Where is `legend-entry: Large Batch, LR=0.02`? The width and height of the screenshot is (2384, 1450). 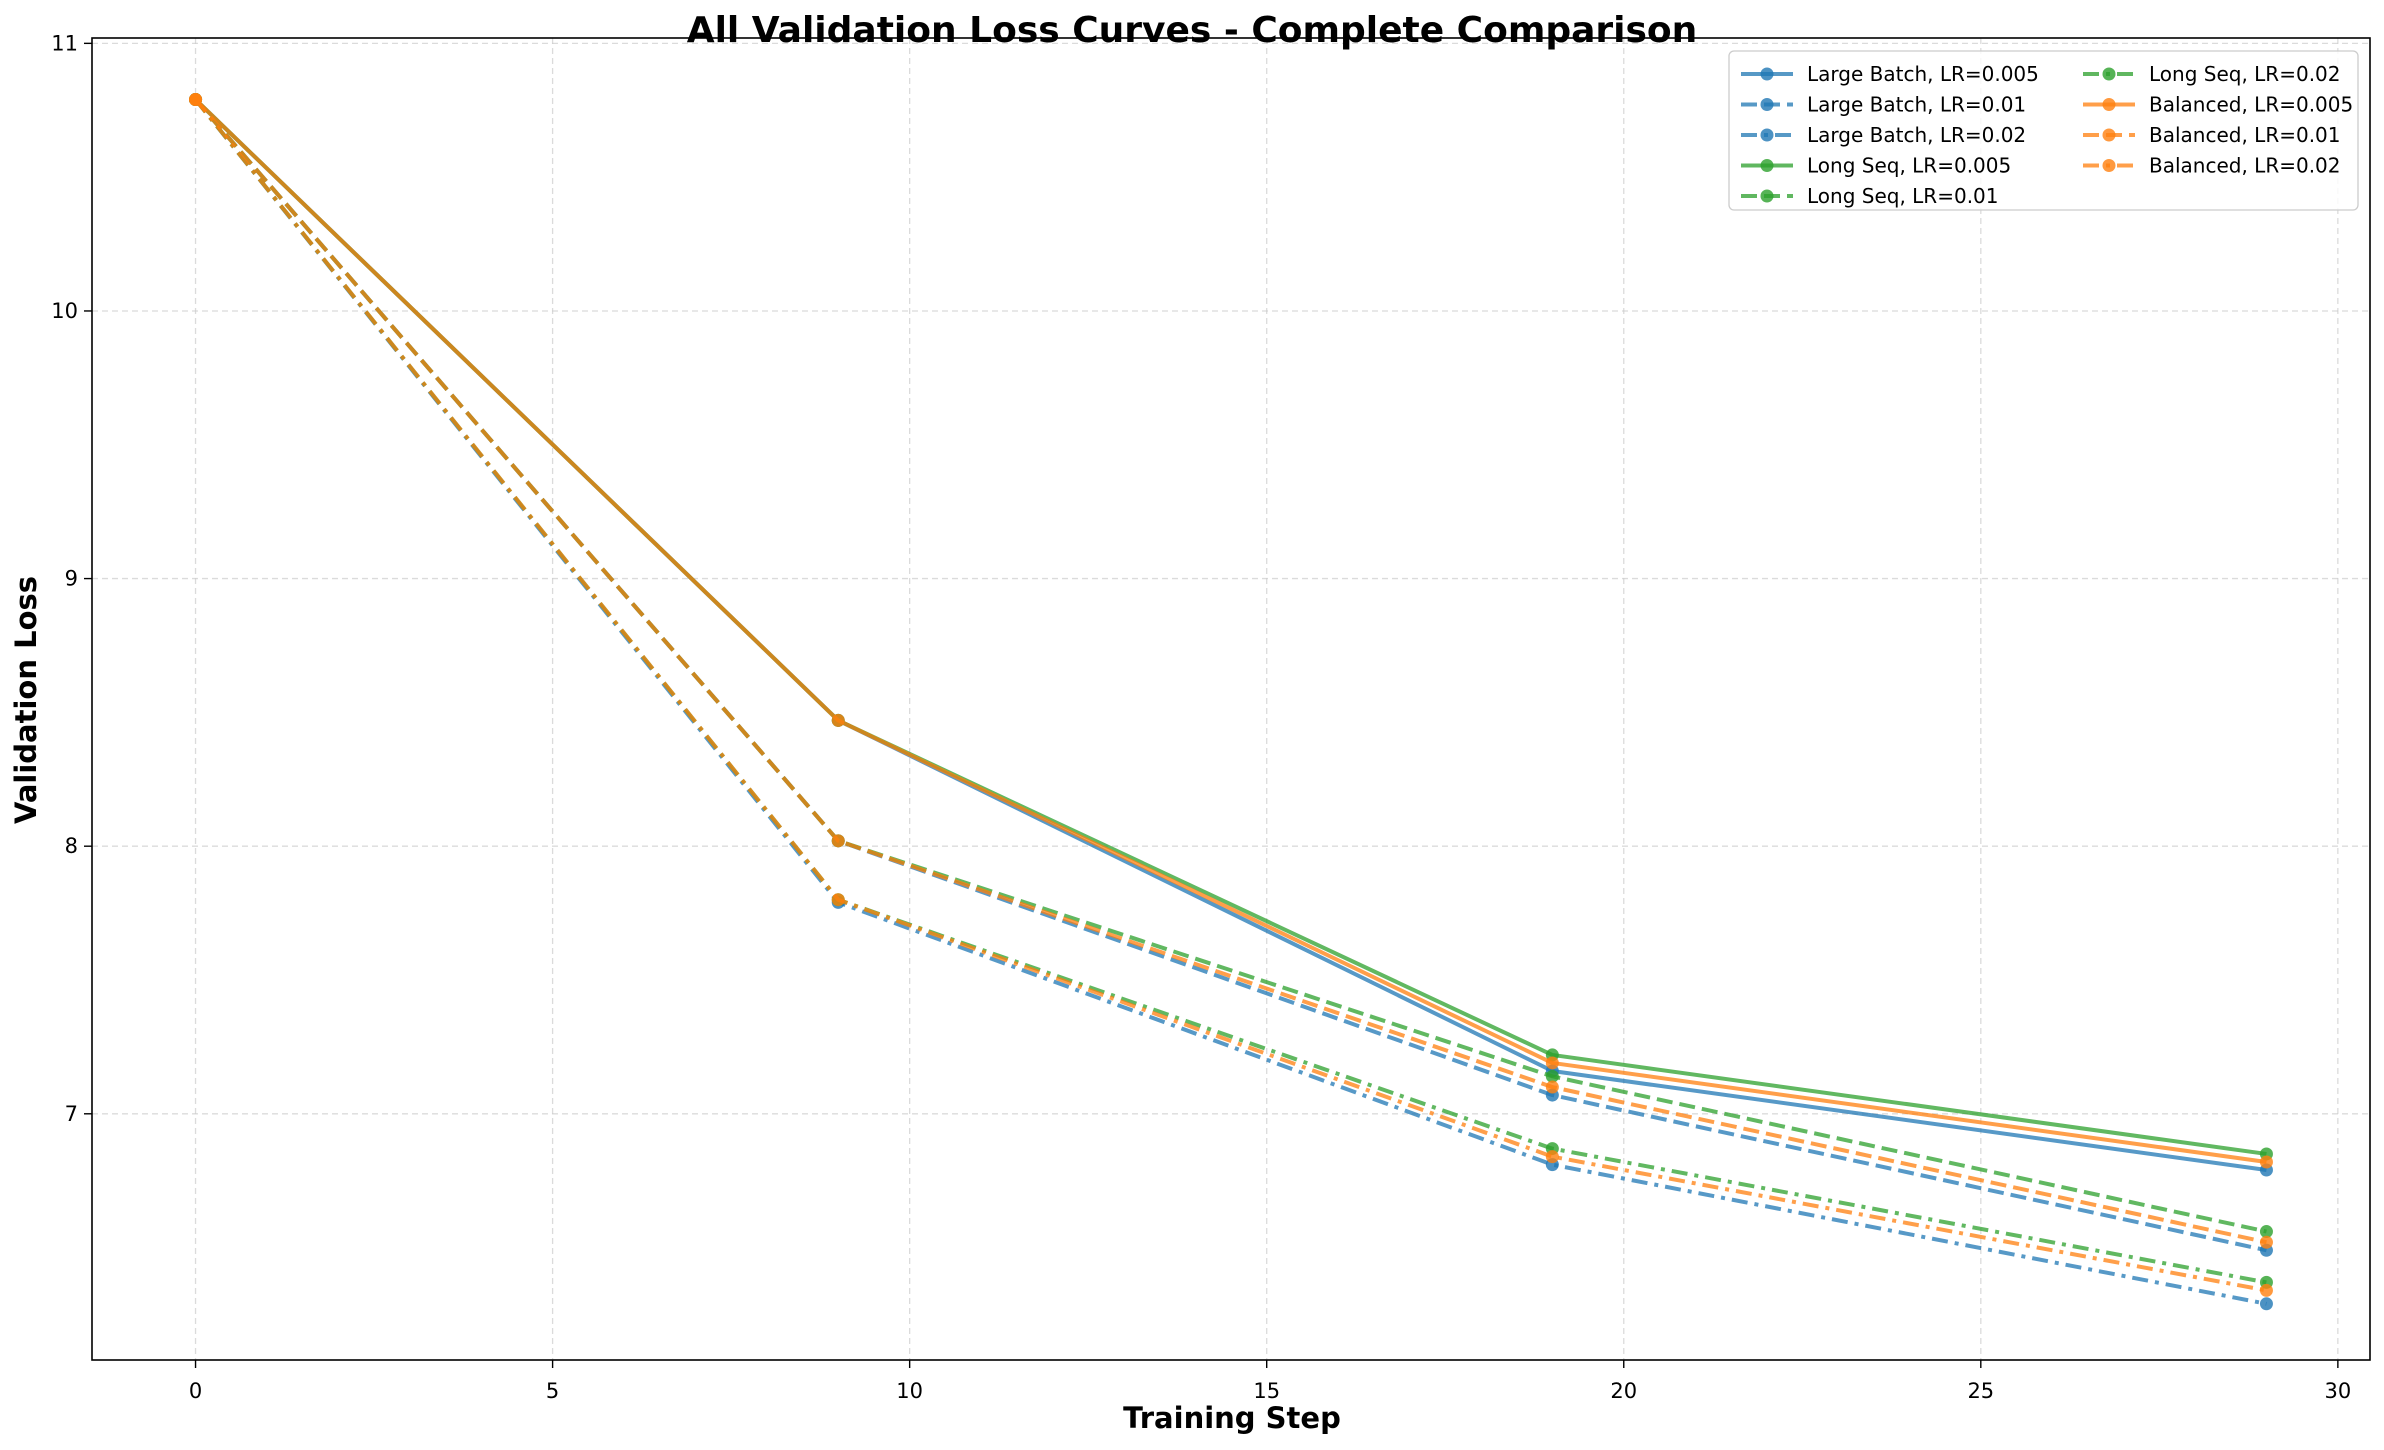
legend-entry: Large Batch, LR=0.02 is located at coordinates (1883, 135).